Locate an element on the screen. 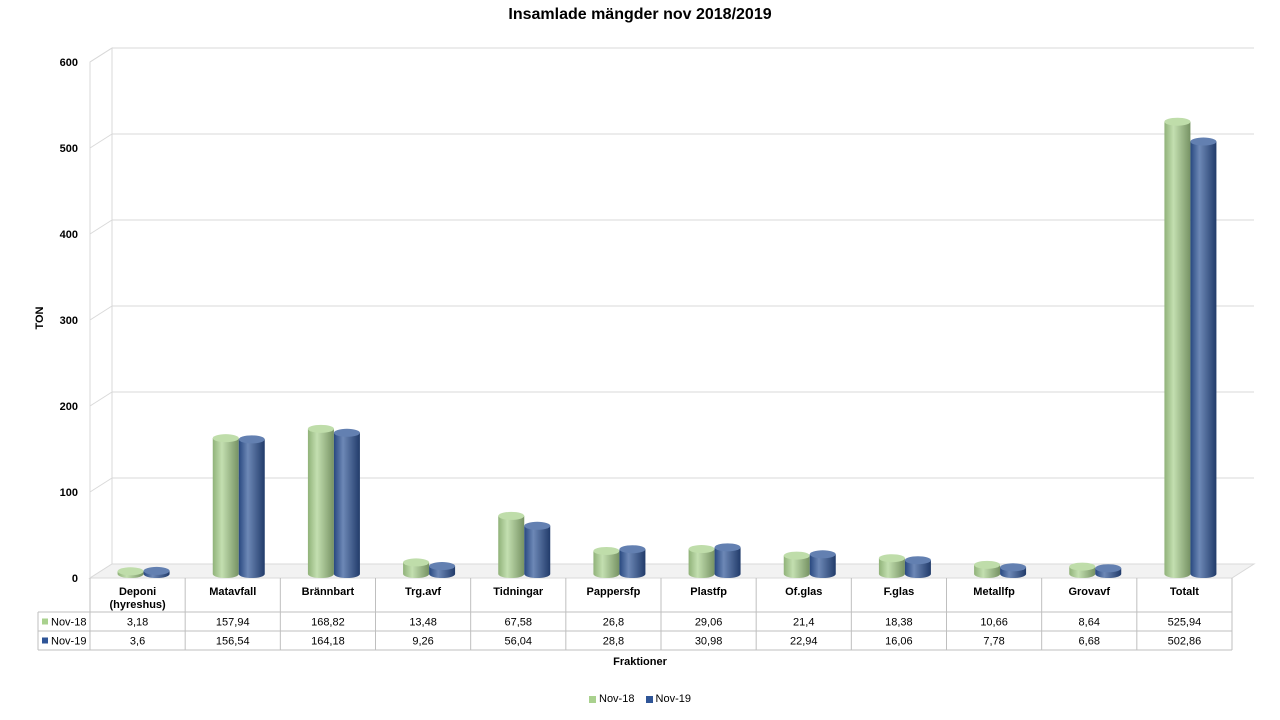 The width and height of the screenshot is (1280, 720). data-label: 168,82 is located at coordinates (328, 623).